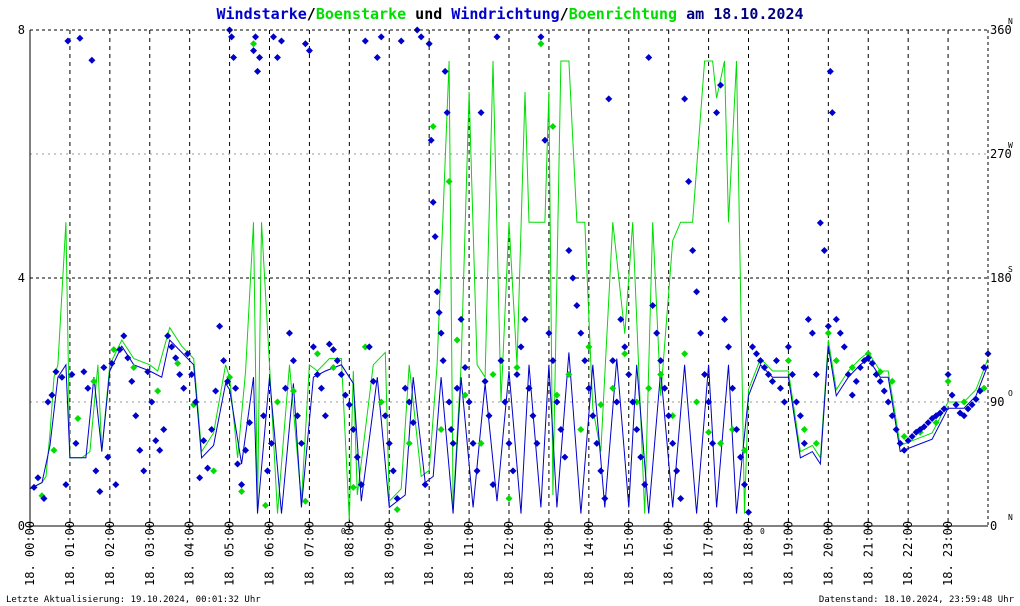  Describe the element at coordinates (429, 553) in the screenshot. I see `x-tick-label: 18. 10:00` at that location.